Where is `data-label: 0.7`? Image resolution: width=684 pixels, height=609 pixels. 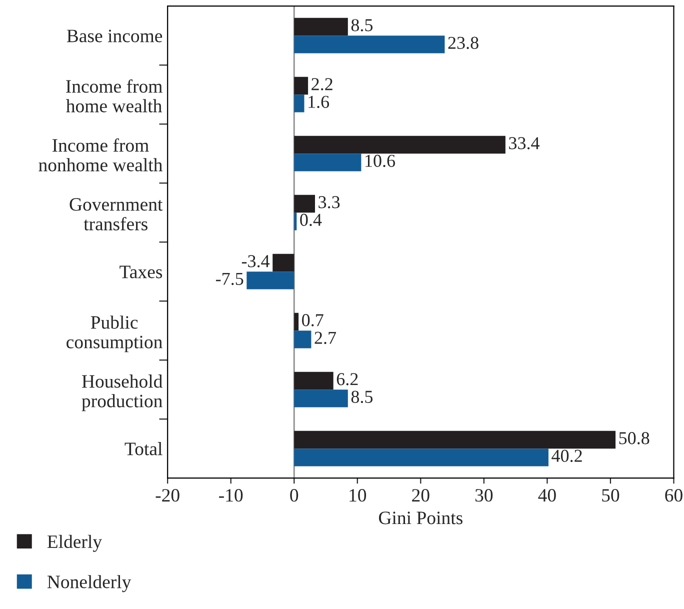
data-label: 0.7 is located at coordinates (313, 320).